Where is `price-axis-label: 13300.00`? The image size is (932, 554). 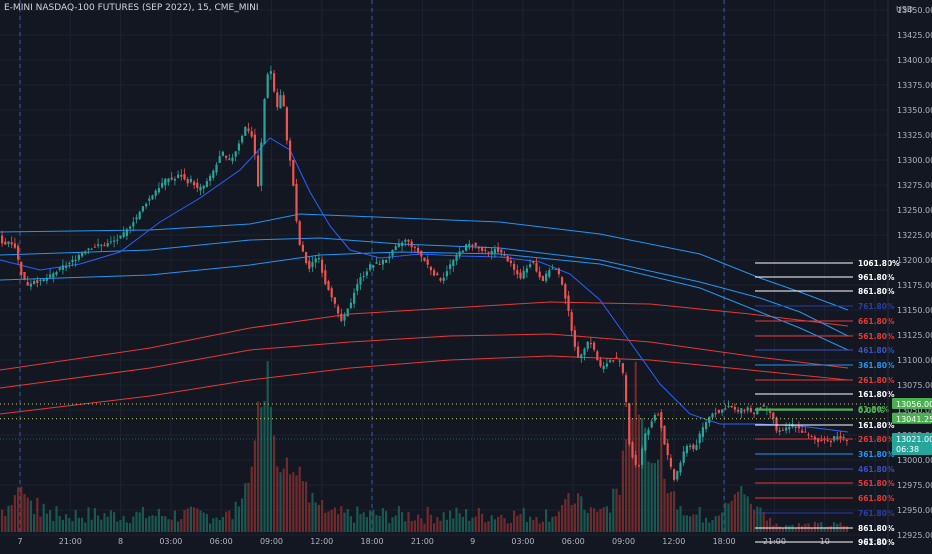
price-axis-label: 13300.00 is located at coordinates (914, 160).